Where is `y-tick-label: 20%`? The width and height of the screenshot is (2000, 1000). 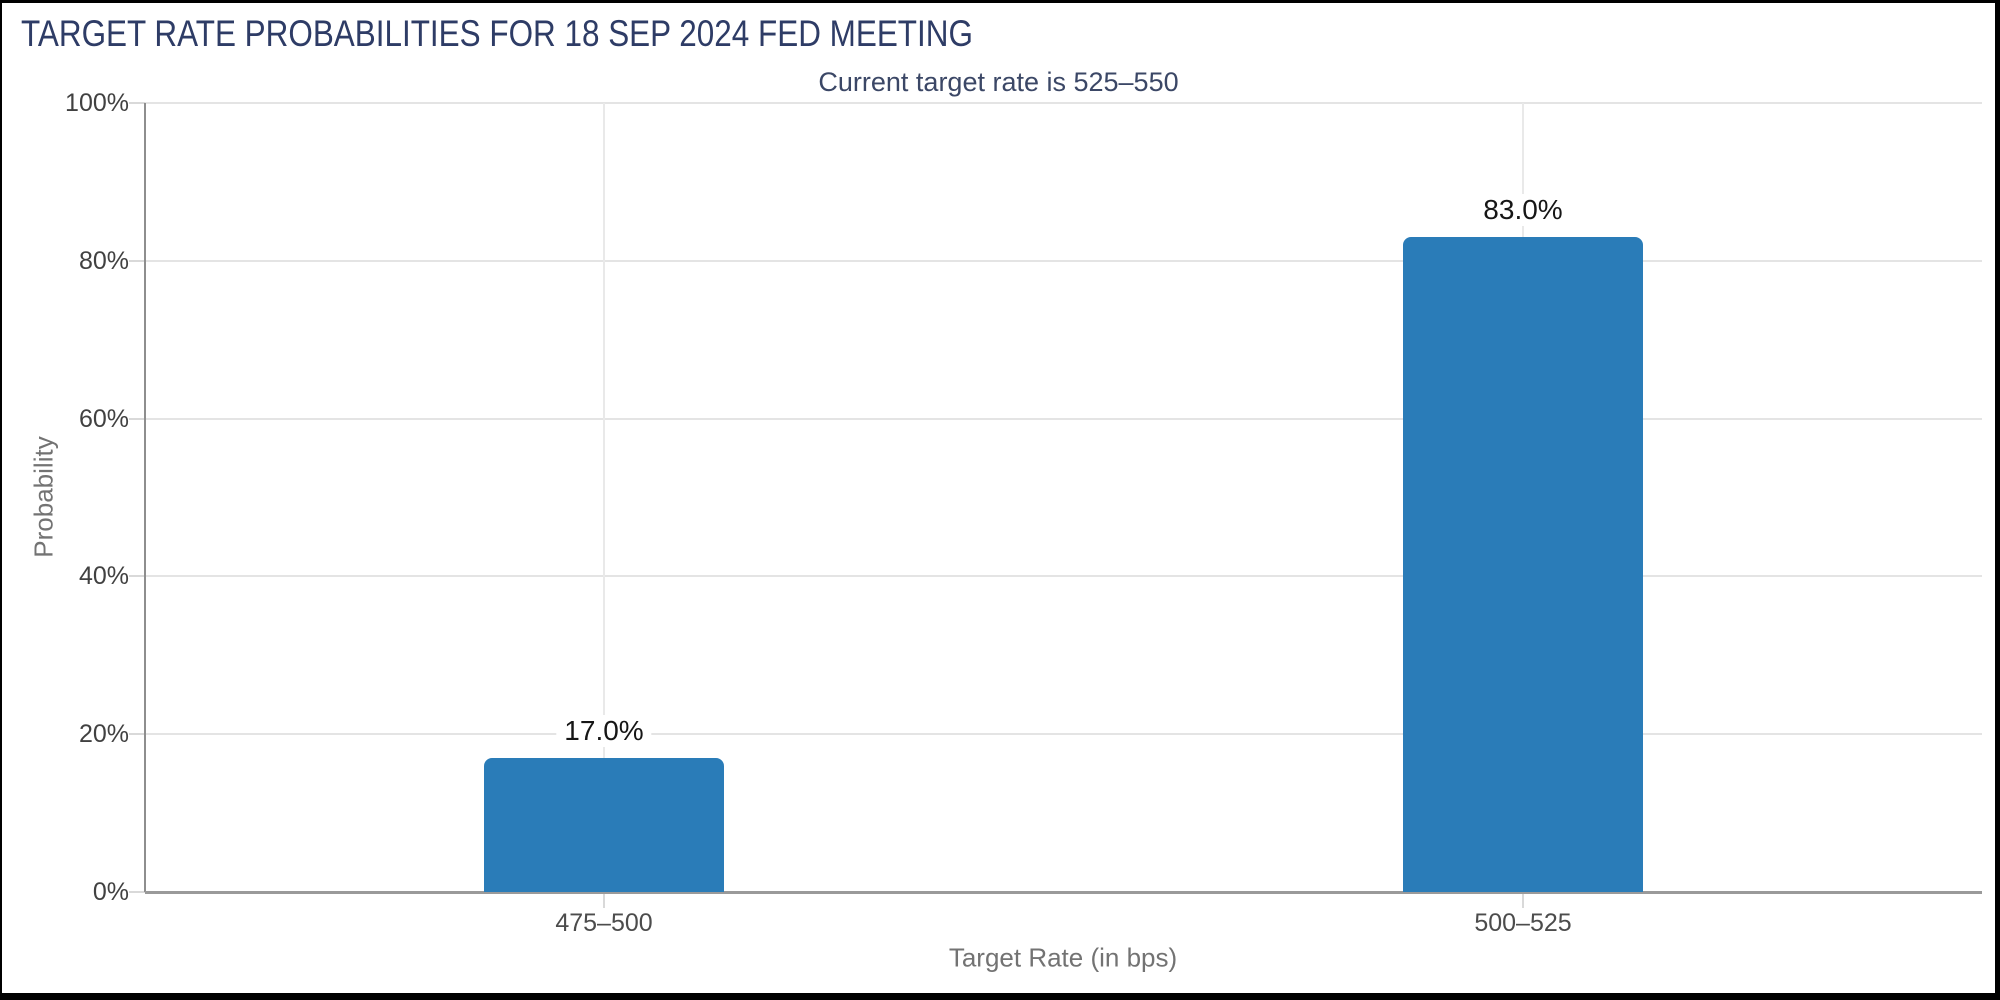
y-tick-label: 20% is located at coordinates (103, 734).